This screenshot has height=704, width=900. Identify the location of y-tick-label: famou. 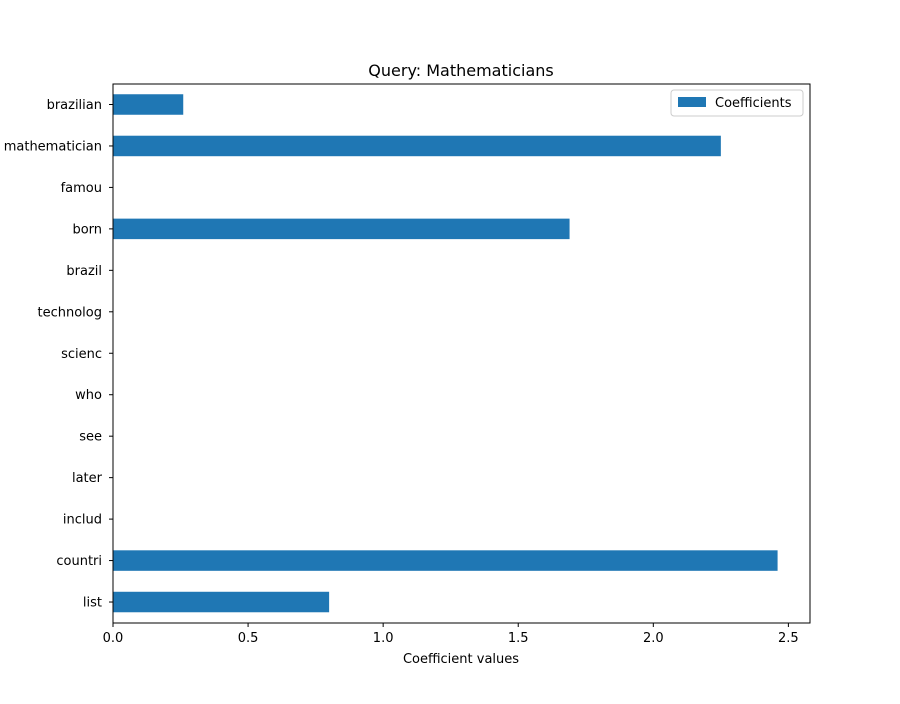
(81, 188).